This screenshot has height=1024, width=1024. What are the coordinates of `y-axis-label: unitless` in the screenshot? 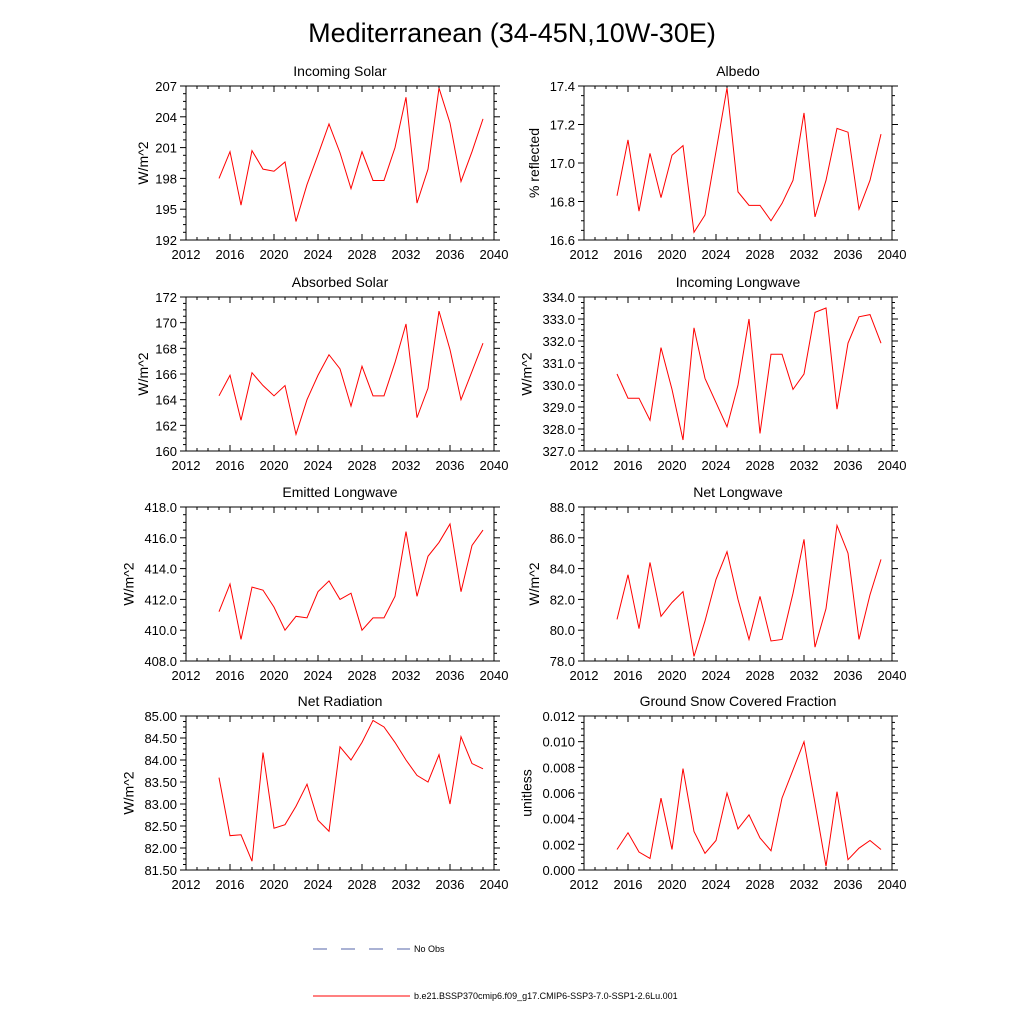 It's located at (527, 792).